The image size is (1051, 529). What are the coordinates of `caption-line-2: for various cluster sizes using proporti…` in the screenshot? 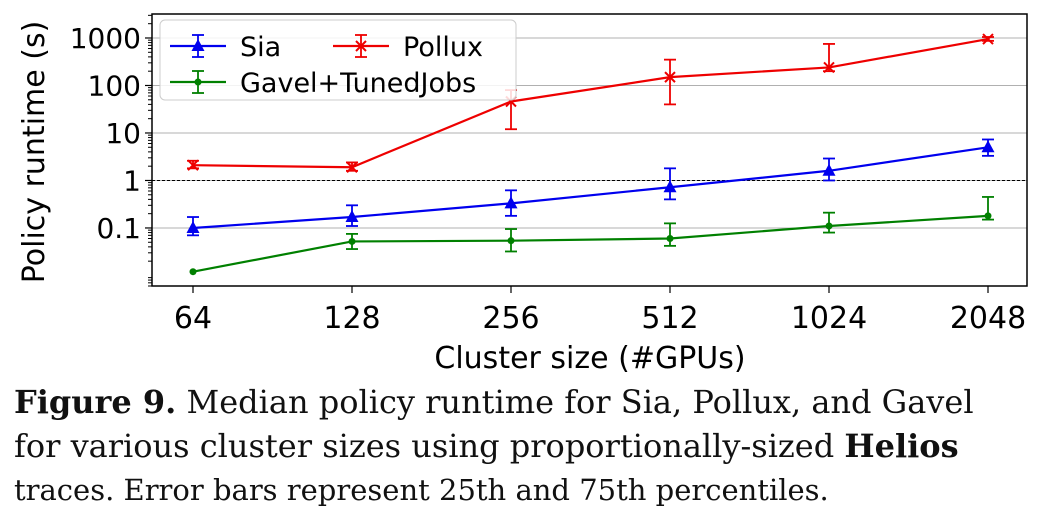 It's located at (429, 446).